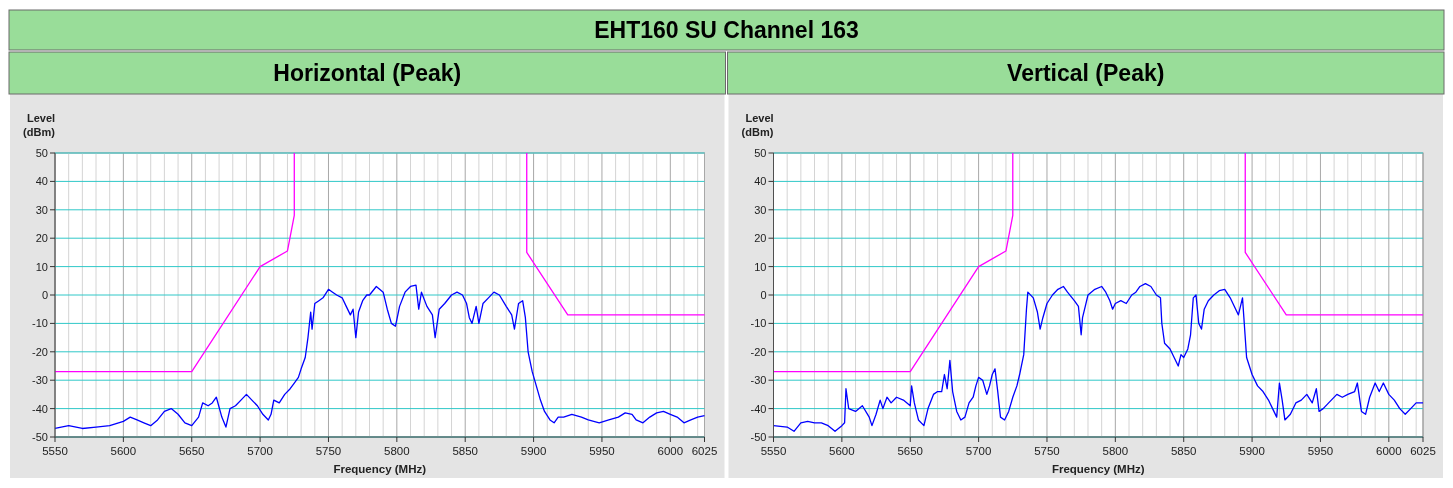 The height and width of the screenshot is (488, 1453). Describe the element at coordinates (1086, 73) in the screenshot. I see `chart-subtitle: Vertical (Peak)` at that location.